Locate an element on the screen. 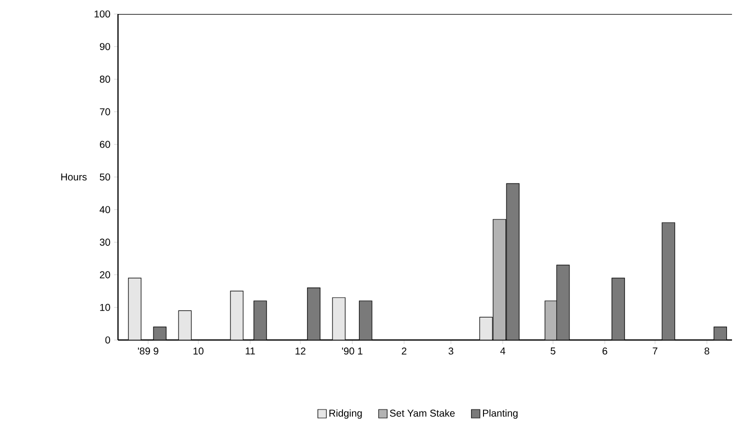 The image size is (733, 440). y-axis-title: Hours is located at coordinates (74, 177).